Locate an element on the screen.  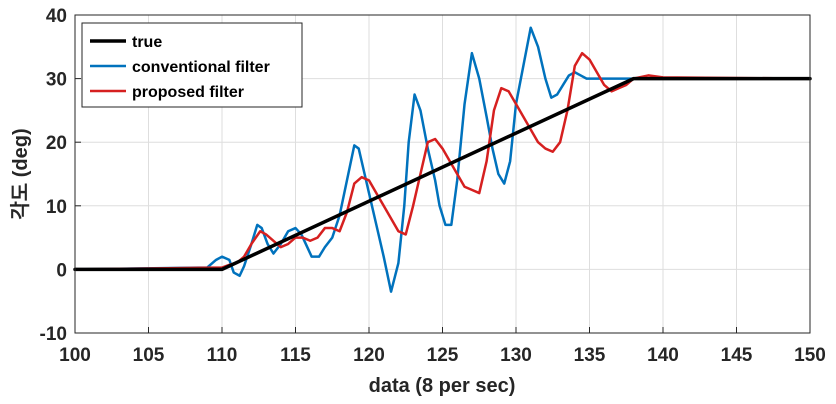
y-tick-label: 10 is located at coordinates (56, 207).